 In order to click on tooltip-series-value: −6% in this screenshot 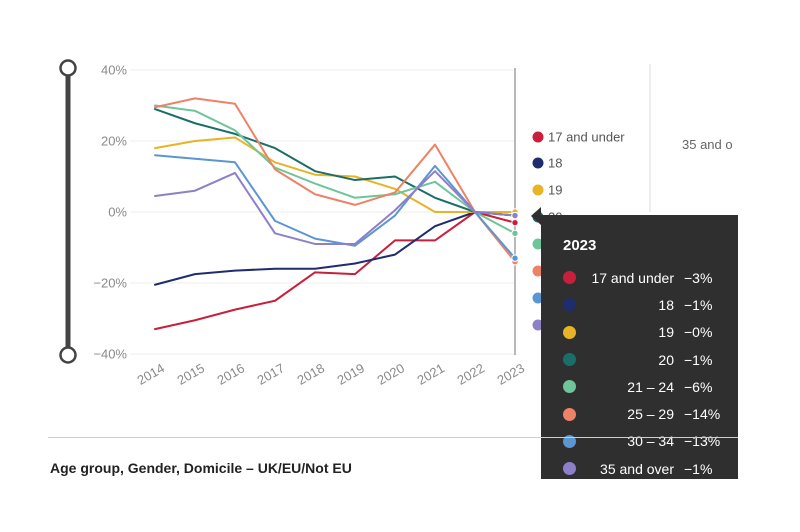, I will do `click(698, 386)`.